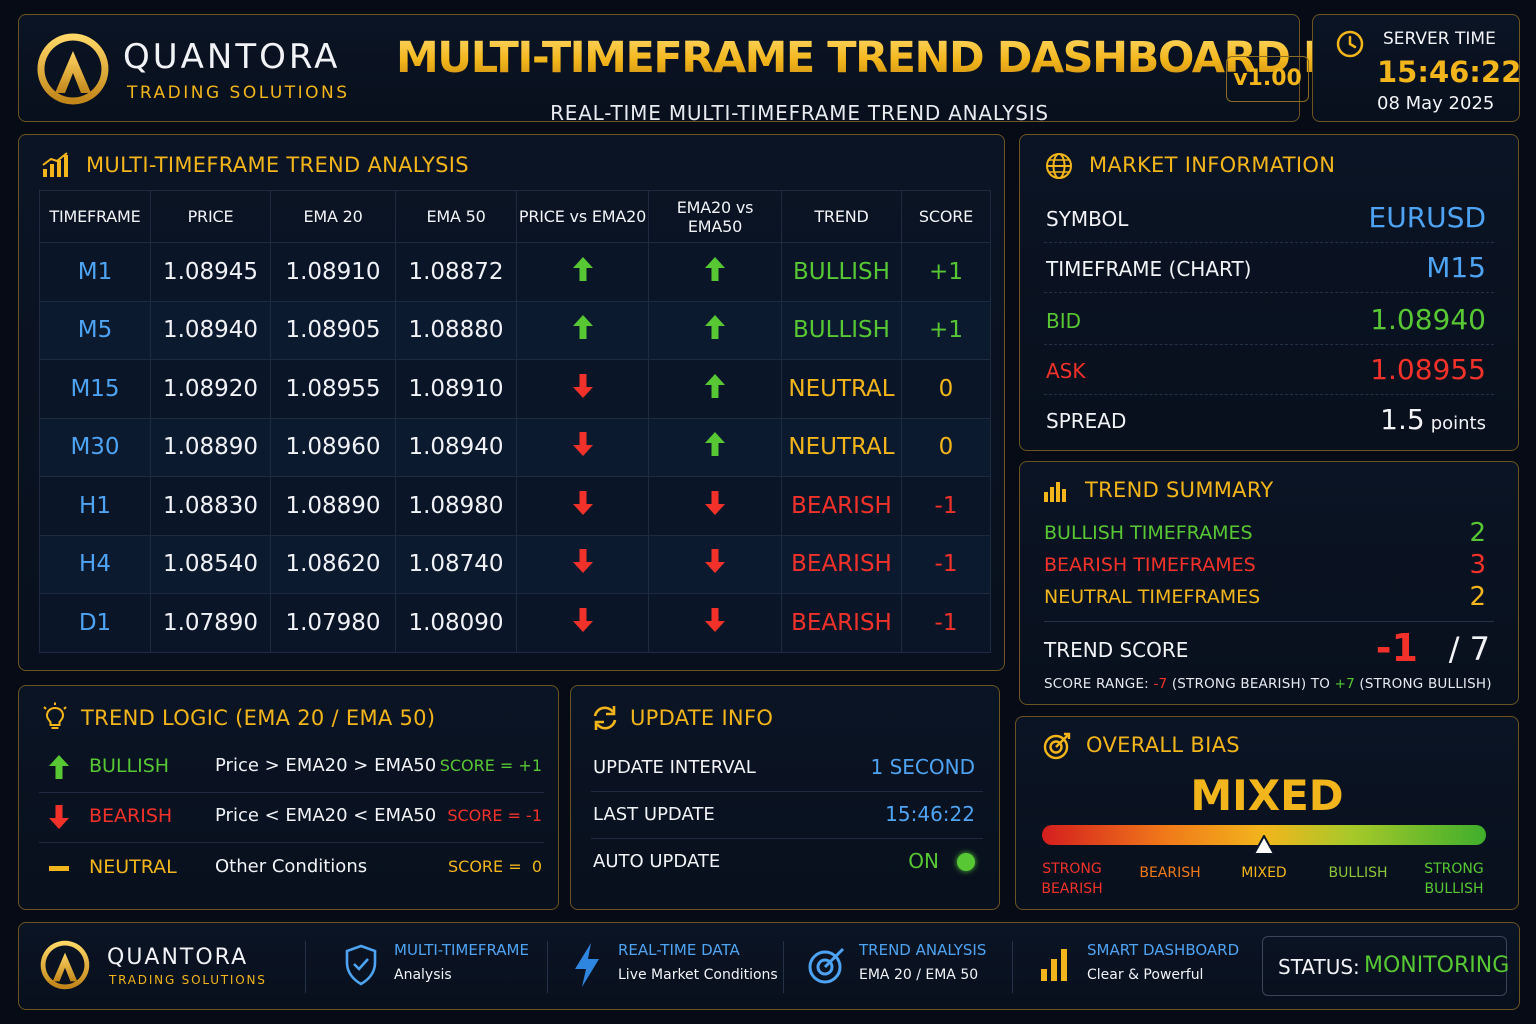 The height and width of the screenshot is (1024, 1536). What do you see at coordinates (1477, 597) in the screenshot?
I see `neutral-count-value: 2` at bounding box center [1477, 597].